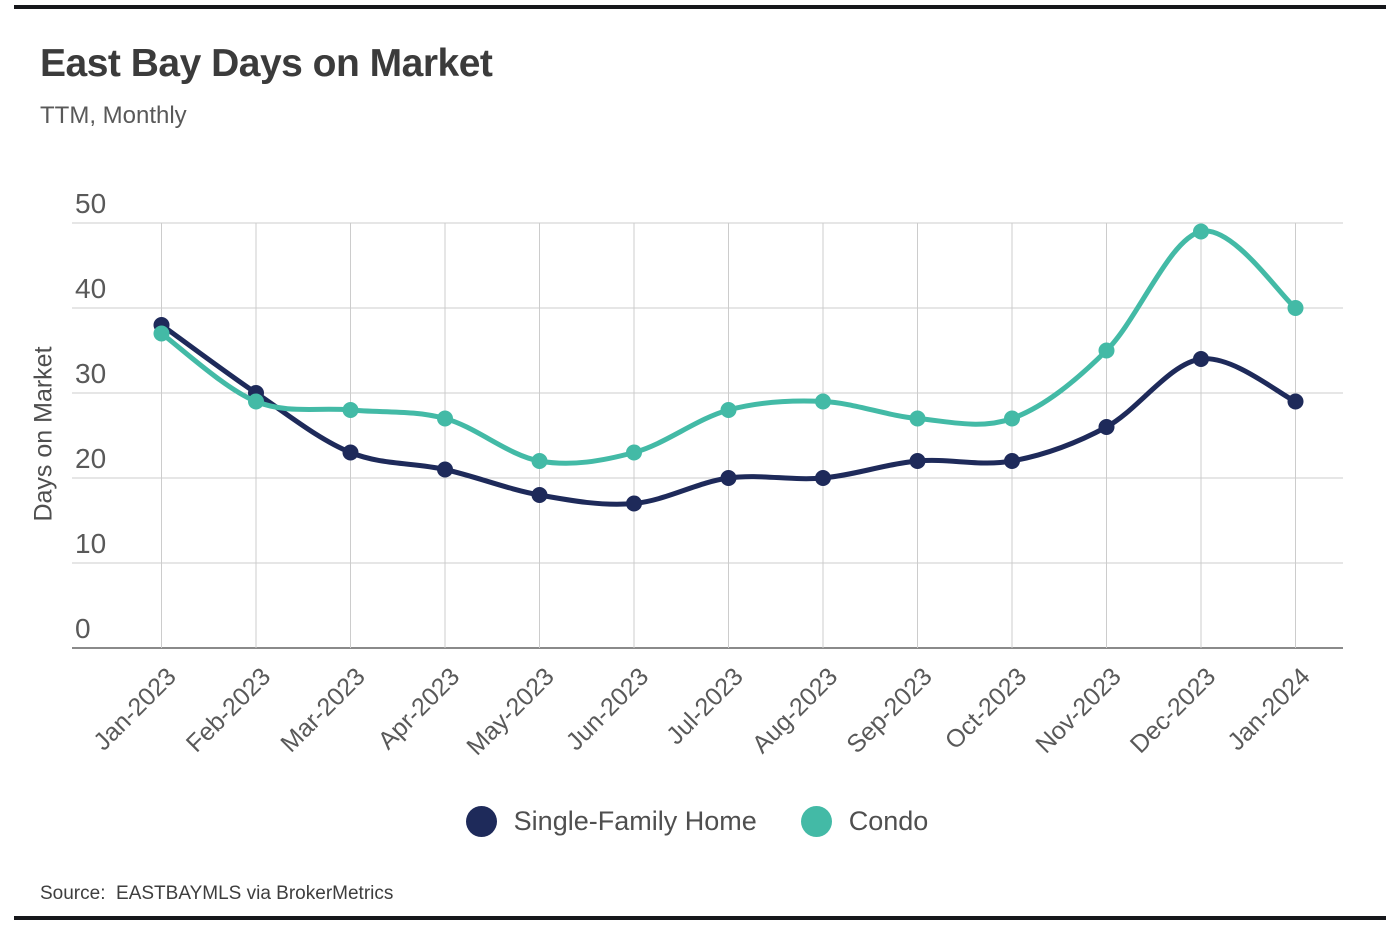 This screenshot has height=934, width=1394. I want to click on y-tick-label: 30, so click(90, 373).